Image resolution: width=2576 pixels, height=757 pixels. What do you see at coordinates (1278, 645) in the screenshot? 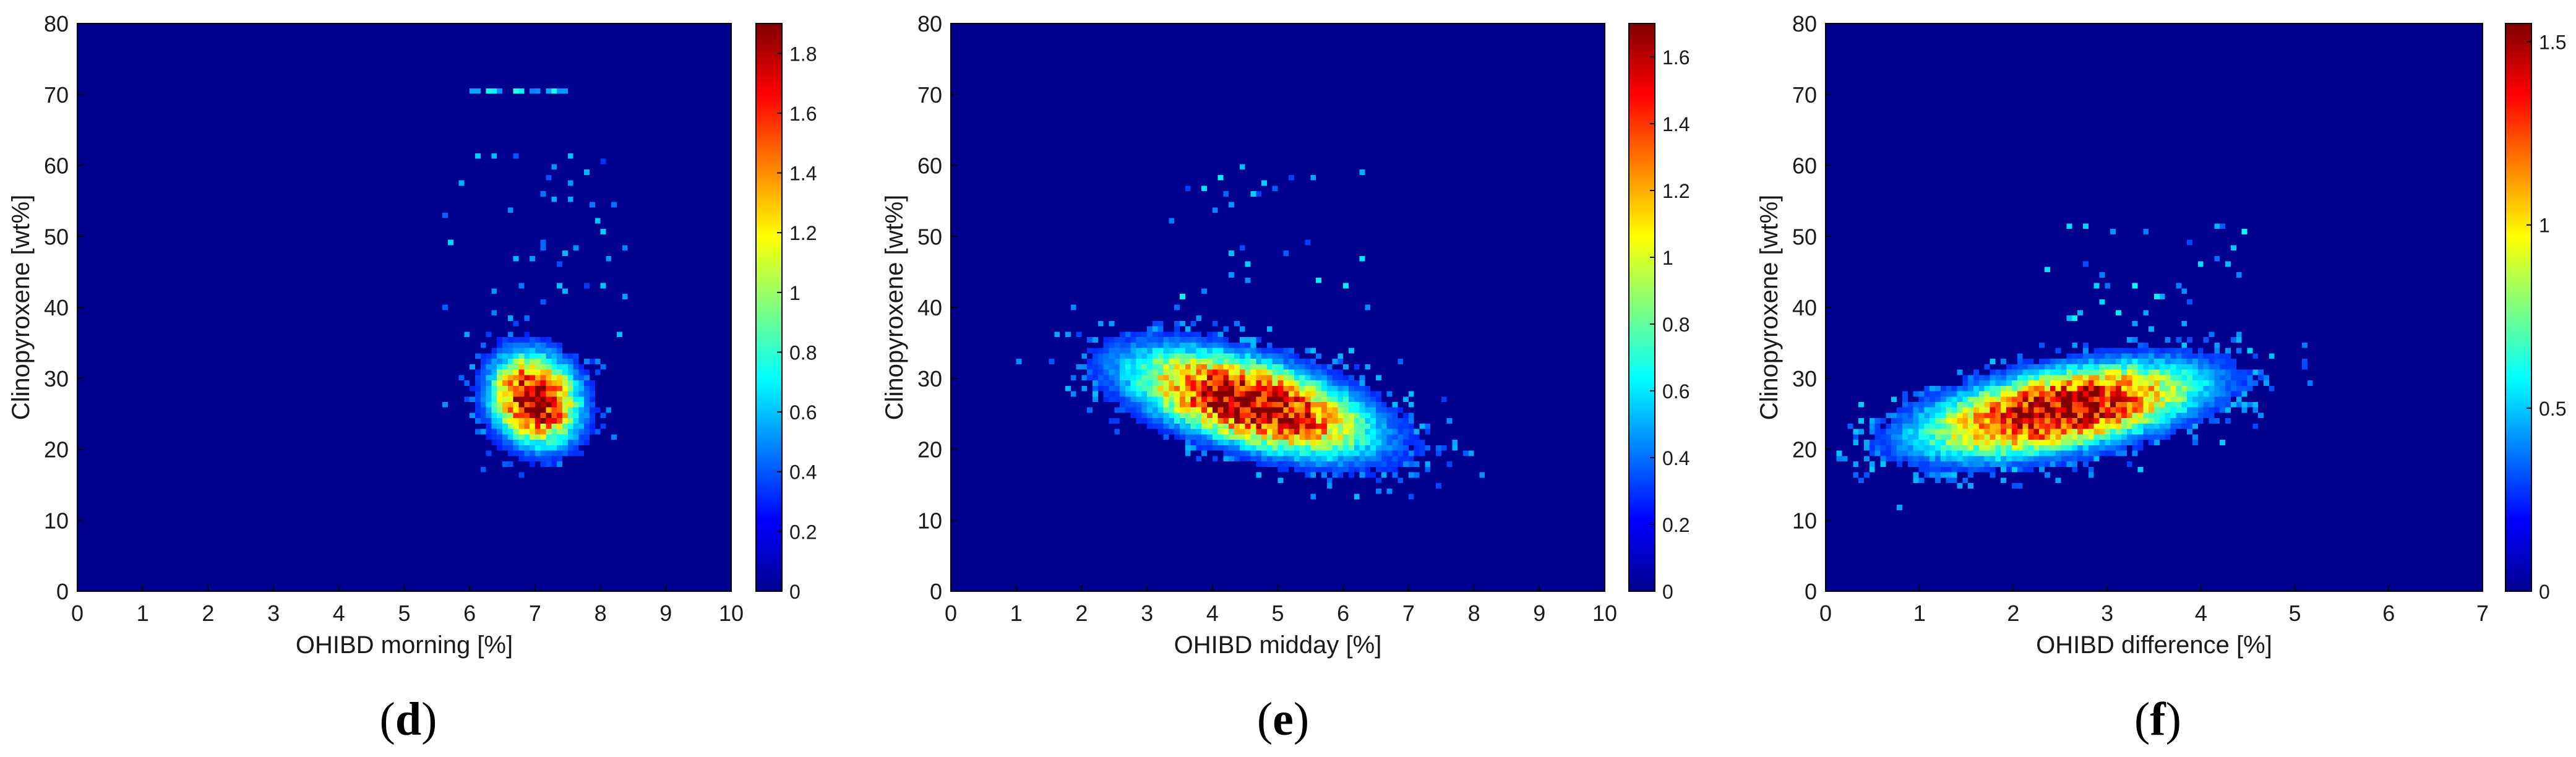
I see `x-axis-label: OHIBD midday [%]` at bounding box center [1278, 645].